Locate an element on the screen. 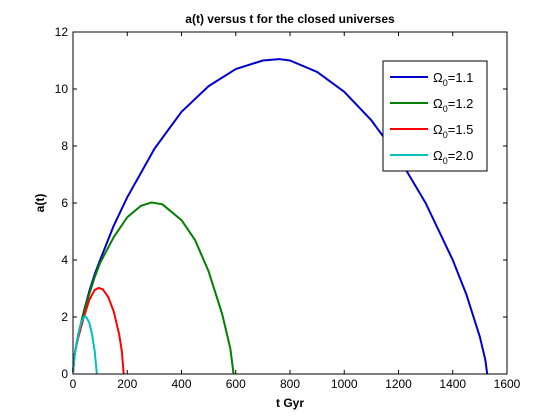 This screenshot has width=560, height=420. x-axis-label: t Gyr is located at coordinates (290, 403).